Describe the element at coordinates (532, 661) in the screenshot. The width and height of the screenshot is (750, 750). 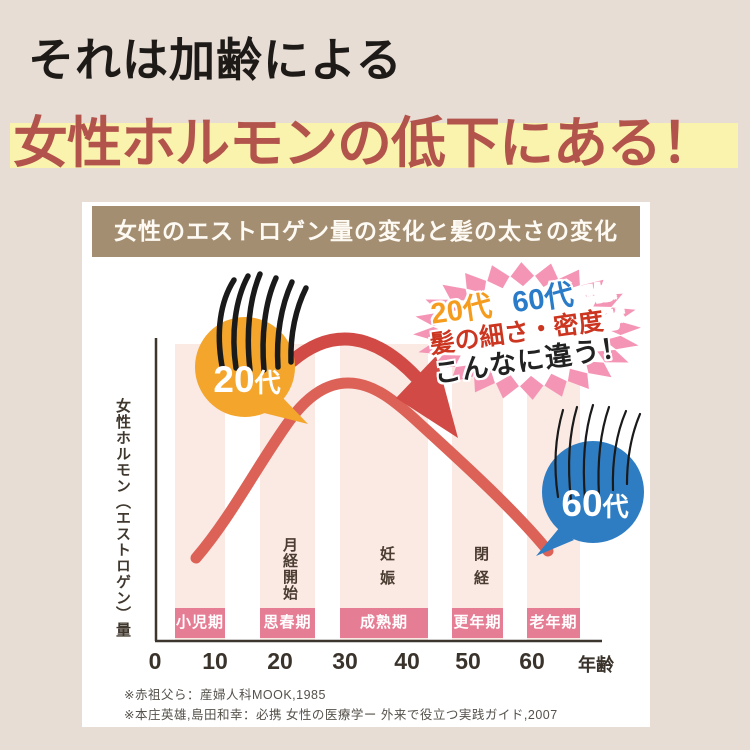
I see `x-tick-60: 60` at that location.